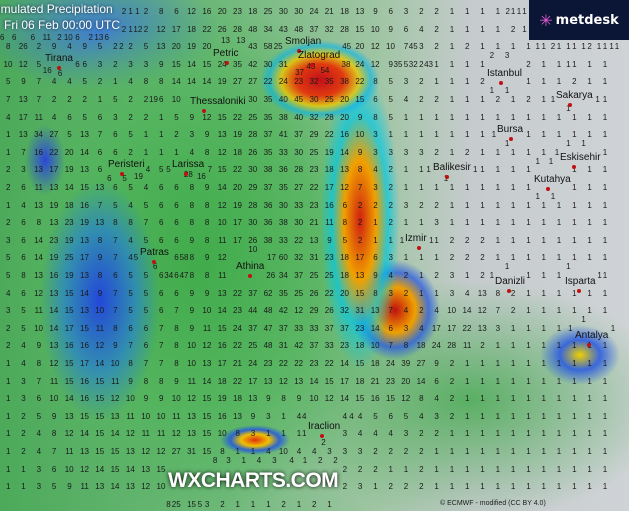 Image resolution: width=629 pixels, height=511 pixels. What do you see at coordinates (188, 164) in the screenshot?
I see `city-name: Larissa` at bounding box center [188, 164].